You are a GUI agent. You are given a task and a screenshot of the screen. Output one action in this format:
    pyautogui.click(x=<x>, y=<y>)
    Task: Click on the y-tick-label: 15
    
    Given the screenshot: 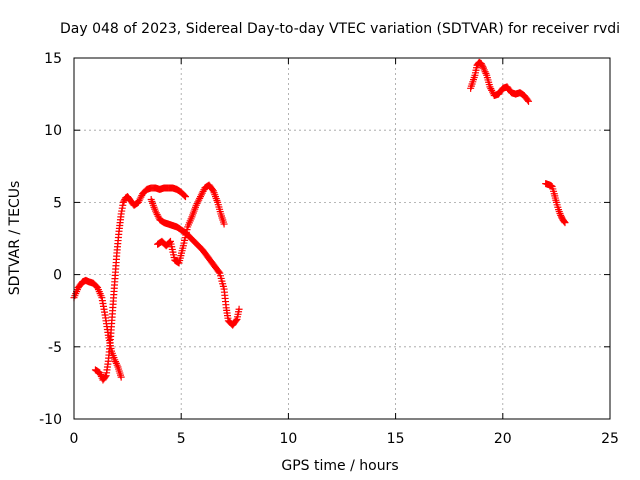 What is the action you would take?
    pyautogui.click(x=53, y=59)
    